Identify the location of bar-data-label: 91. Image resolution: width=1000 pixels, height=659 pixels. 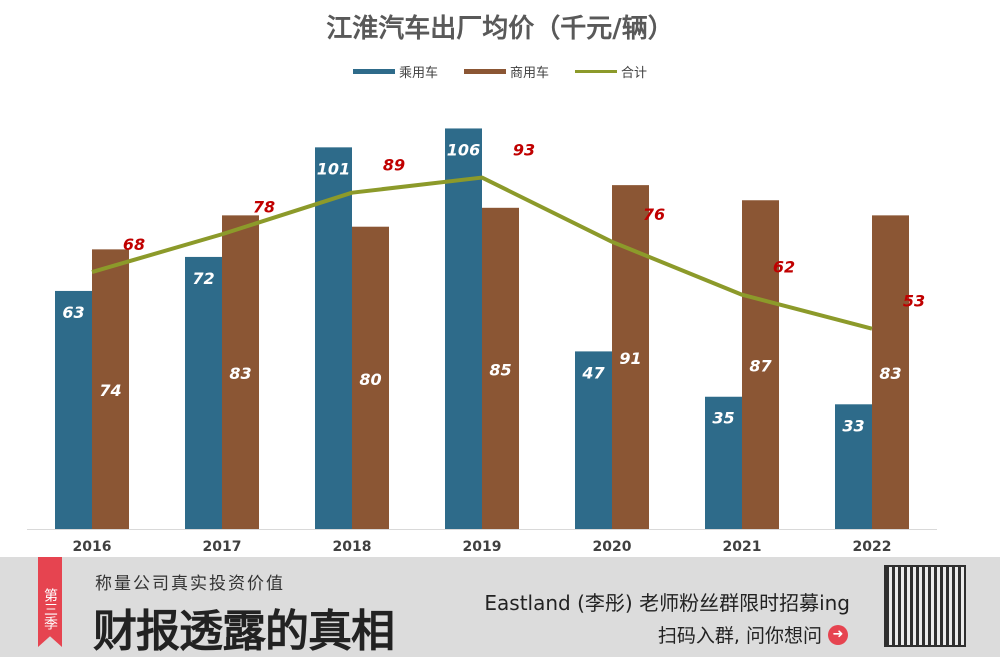
(630, 358).